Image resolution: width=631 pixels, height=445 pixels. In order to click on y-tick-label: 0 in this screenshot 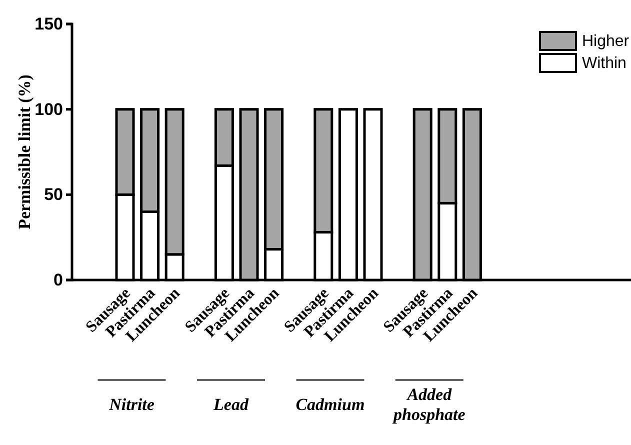, I will do `click(58, 280)`.